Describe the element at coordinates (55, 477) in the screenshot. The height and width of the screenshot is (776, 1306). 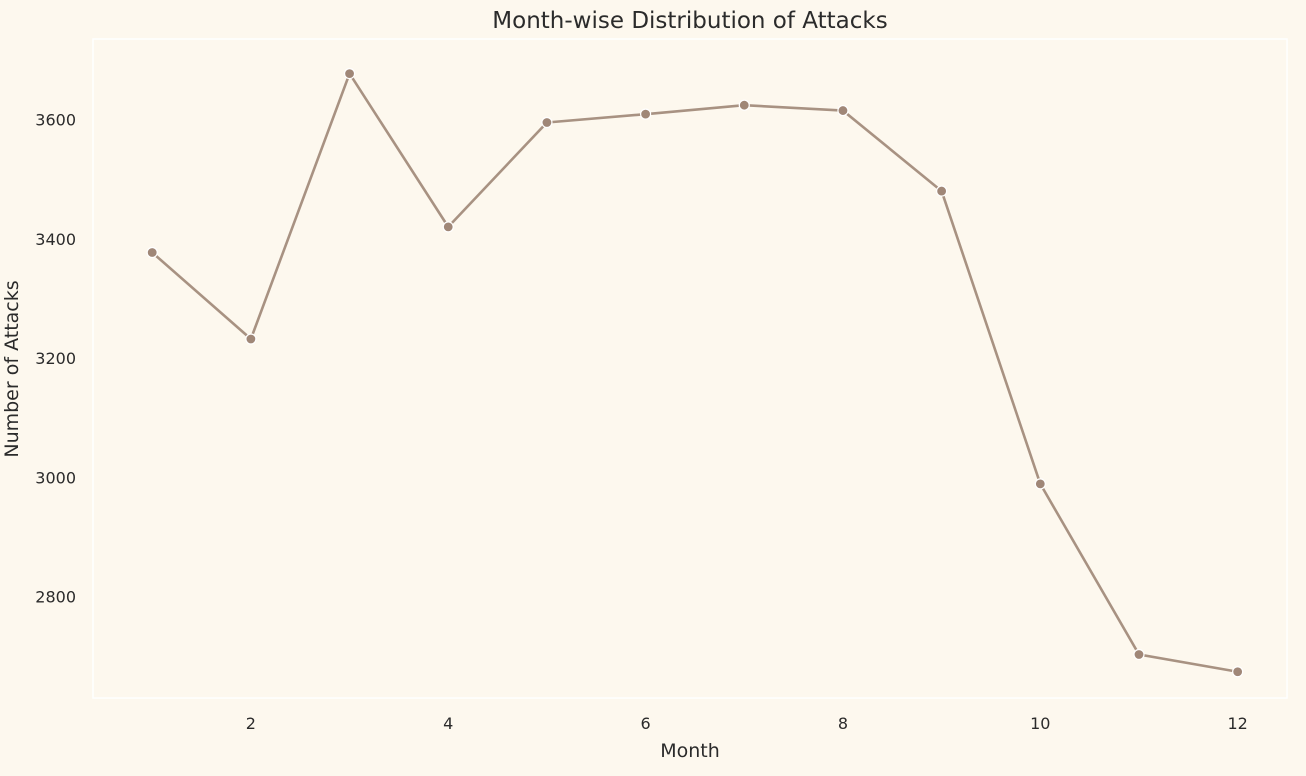
I see `y-tick-label: 3000` at that location.